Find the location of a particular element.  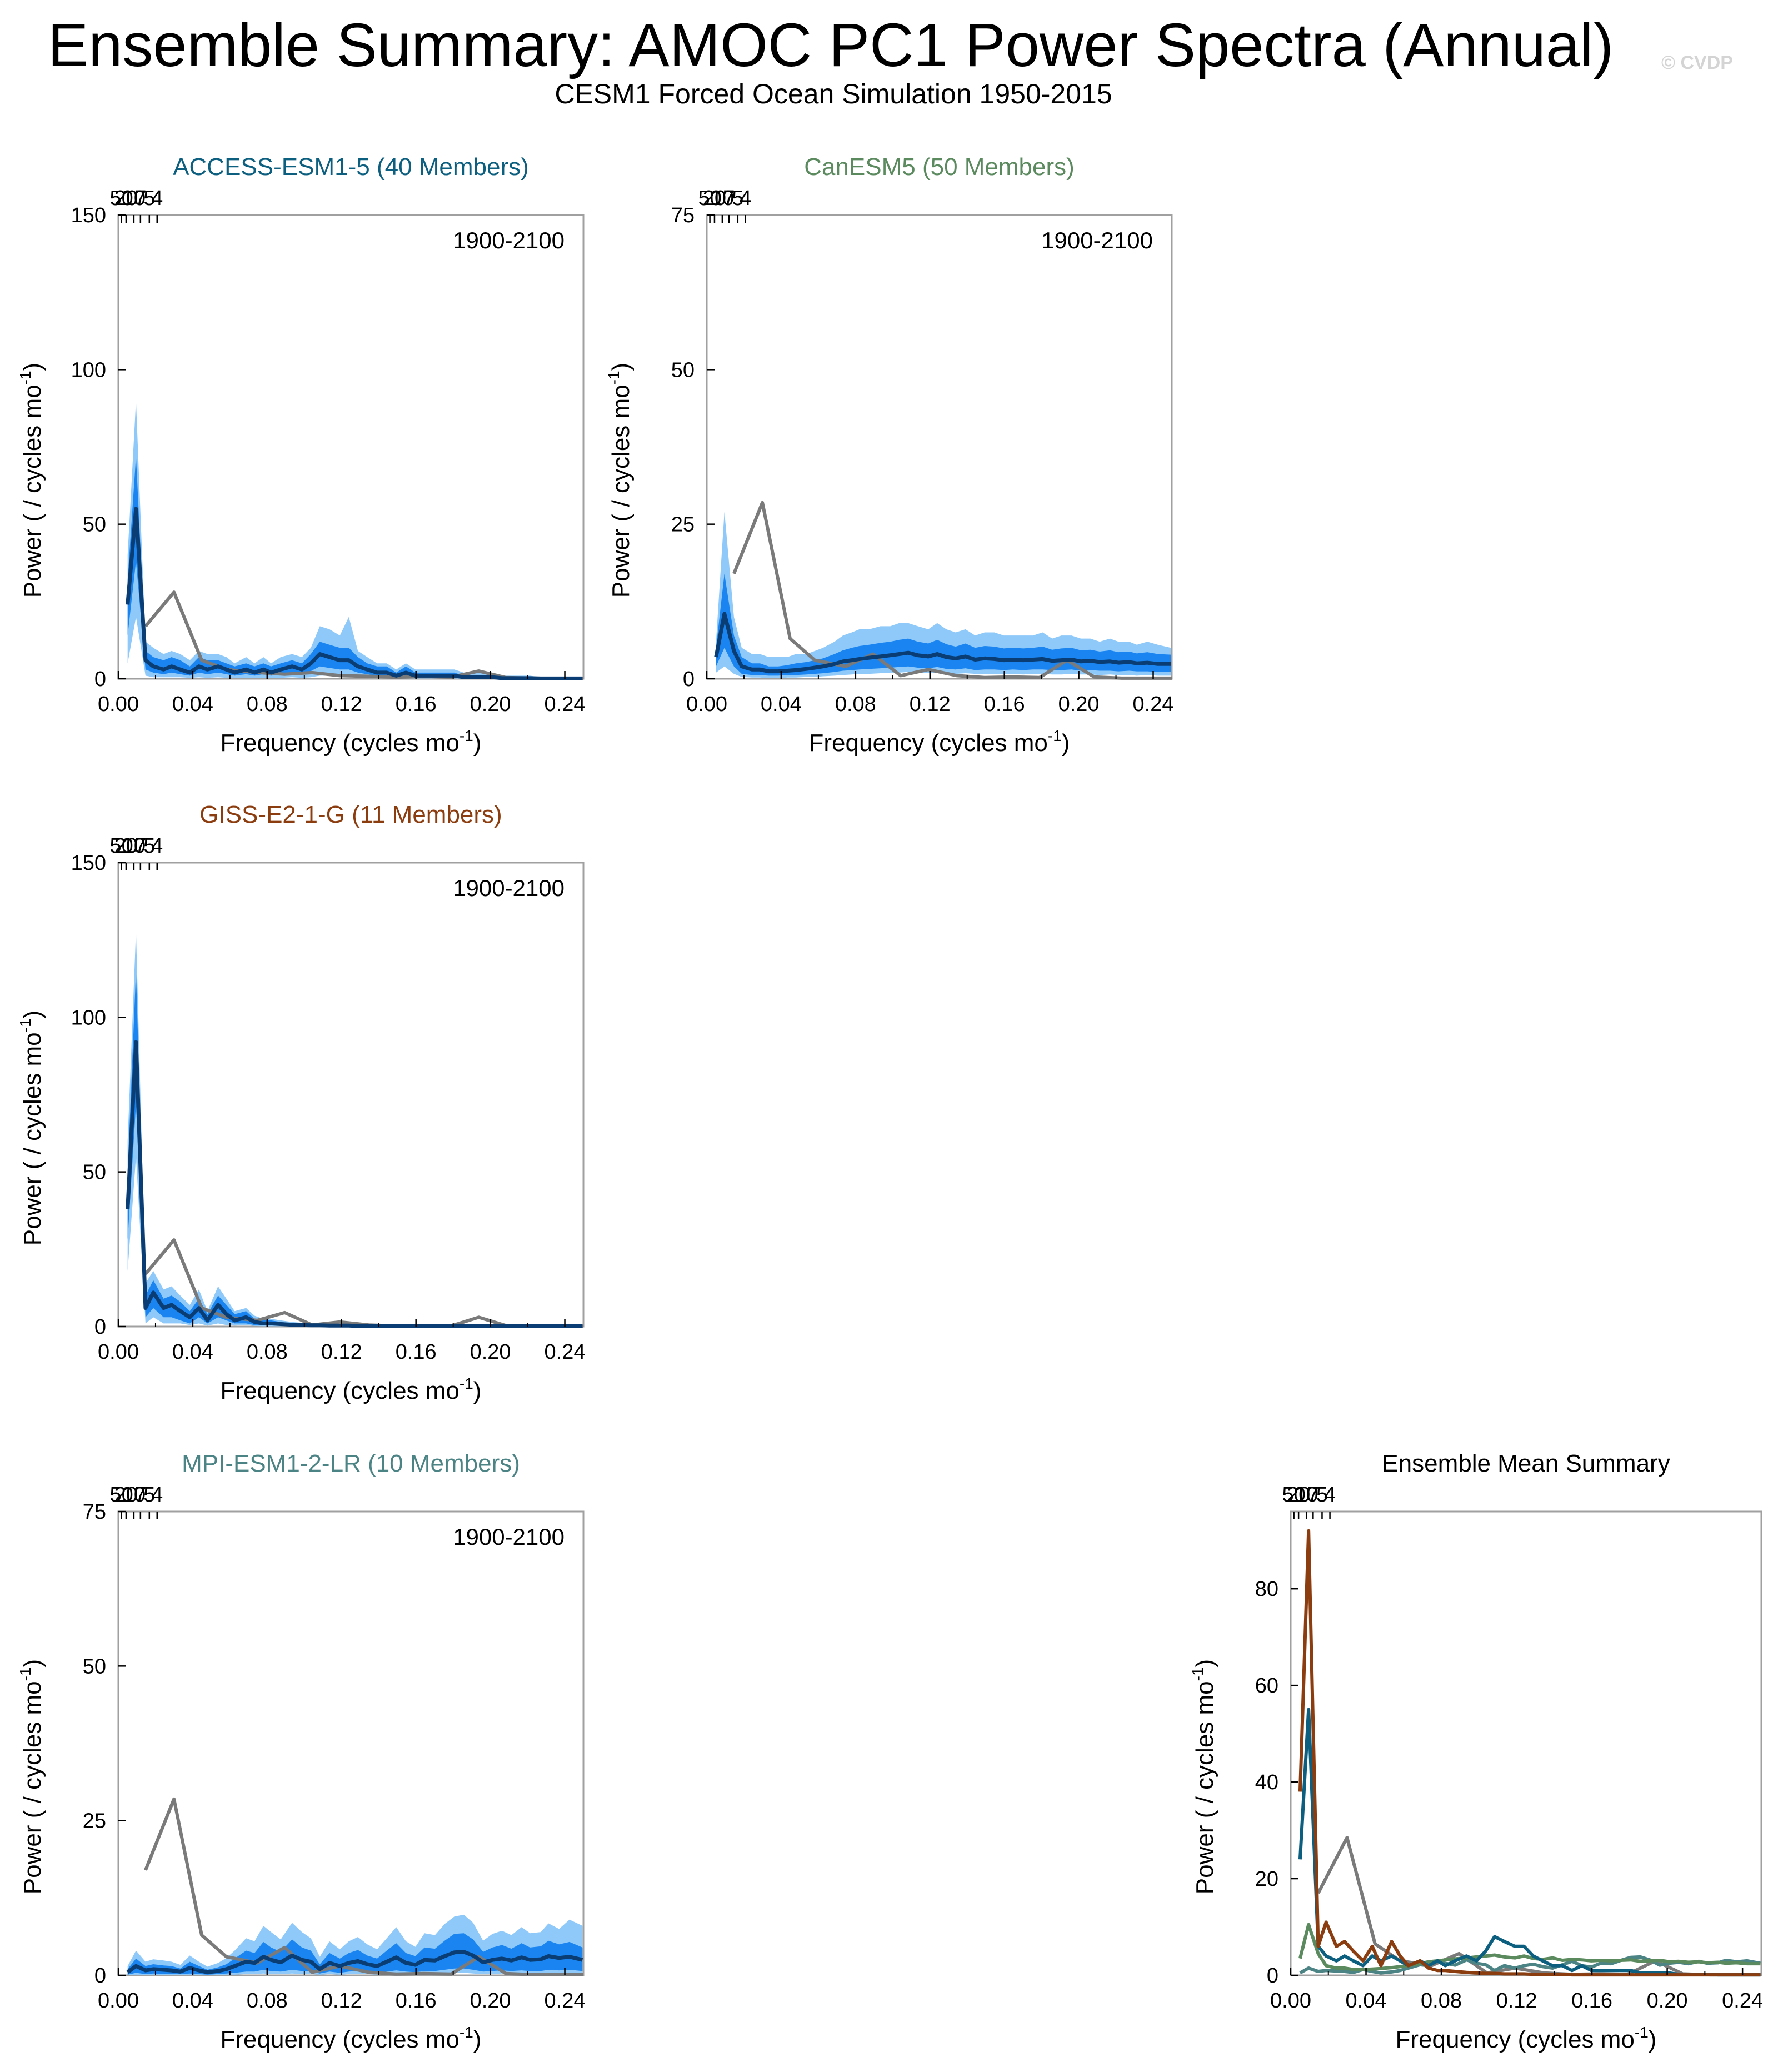

y-tick-label: 80 is located at coordinates (1267, 1589).